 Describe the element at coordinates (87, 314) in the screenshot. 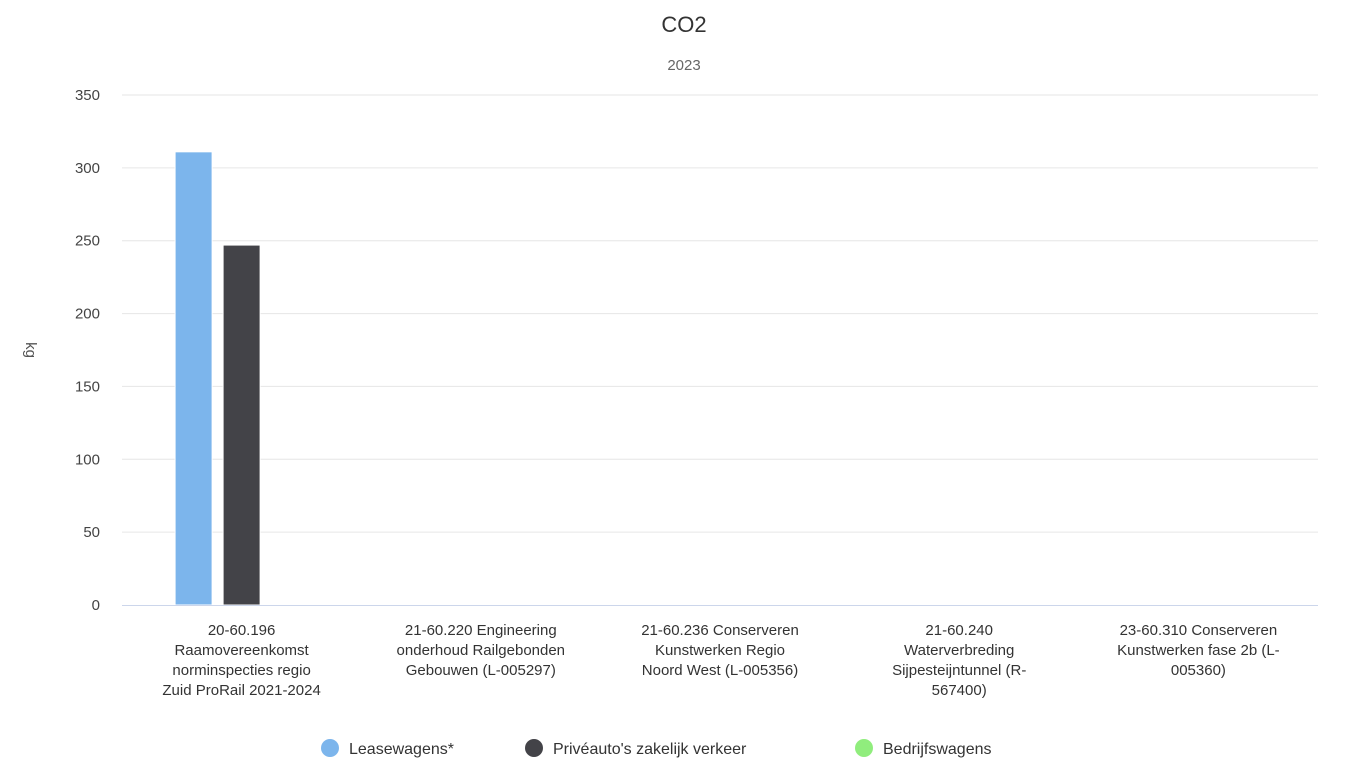

I see `y-tick-label: 200` at that location.